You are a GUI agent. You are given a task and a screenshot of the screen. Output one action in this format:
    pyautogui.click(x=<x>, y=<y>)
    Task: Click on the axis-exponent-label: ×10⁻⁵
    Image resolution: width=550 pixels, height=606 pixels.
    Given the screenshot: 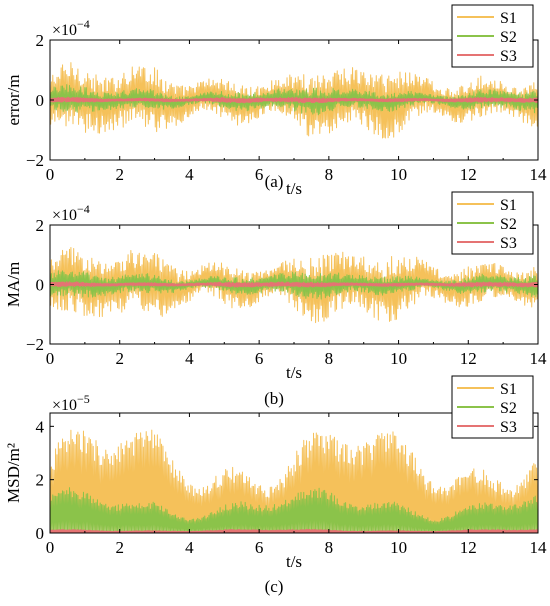 What is the action you would take?
    pyautogui.click(x=71, y=403)
    